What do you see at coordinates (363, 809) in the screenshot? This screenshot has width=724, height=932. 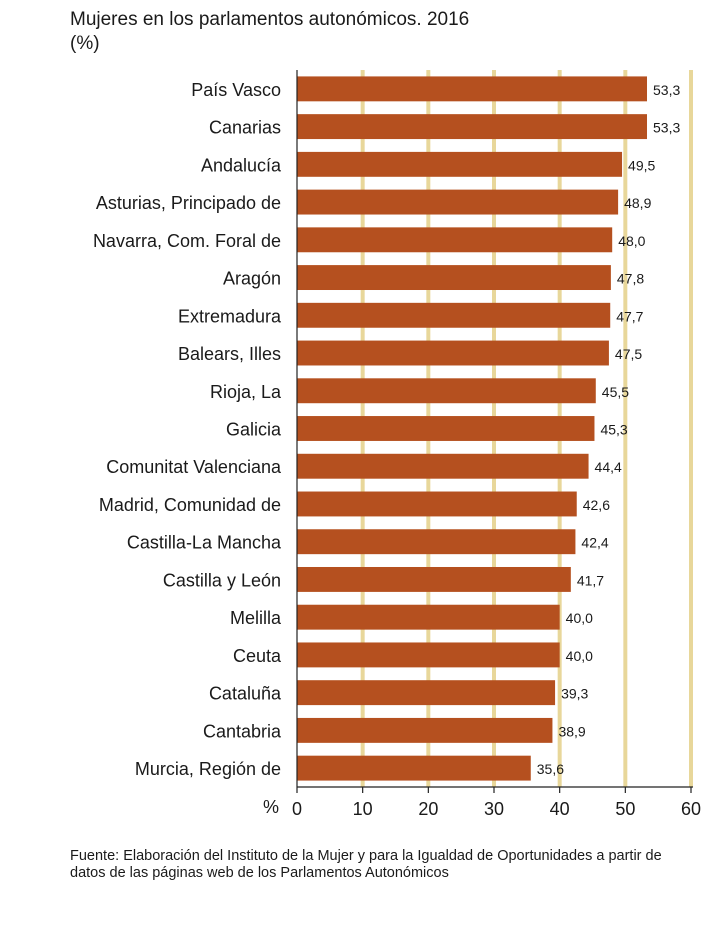 I see `x-tick-label: 10` at bounding box center [363, 809].